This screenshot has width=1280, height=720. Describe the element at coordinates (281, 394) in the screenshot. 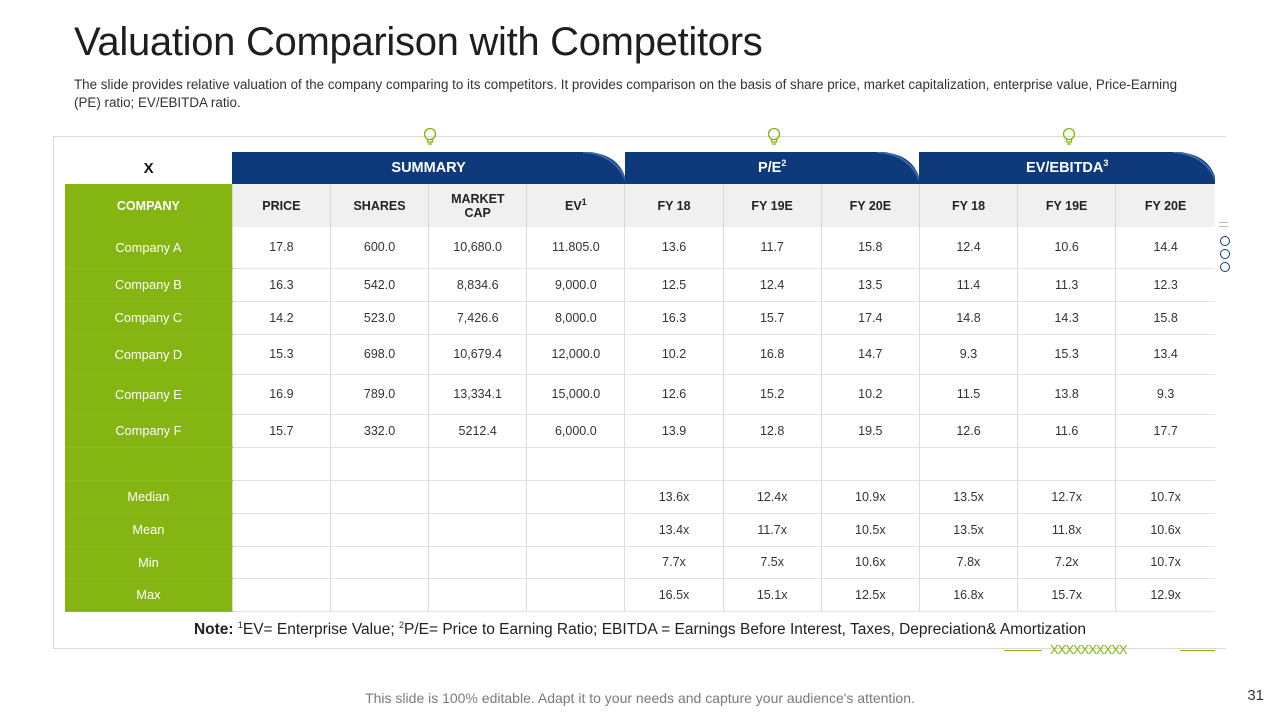

I see `table-cell: 16.9` at that location.